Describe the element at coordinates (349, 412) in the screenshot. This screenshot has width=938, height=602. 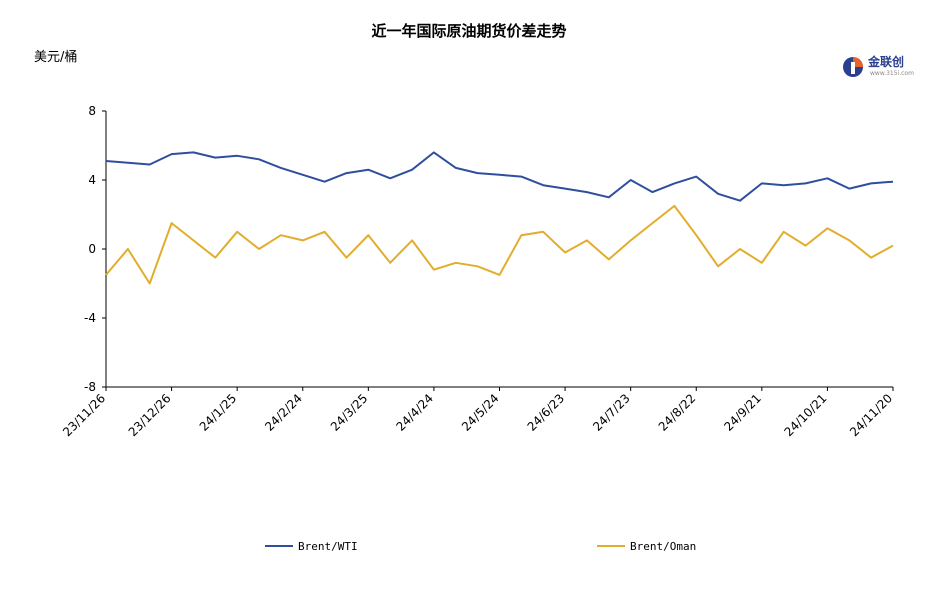
I see `x-tick-label: 24/3/25` at that location.